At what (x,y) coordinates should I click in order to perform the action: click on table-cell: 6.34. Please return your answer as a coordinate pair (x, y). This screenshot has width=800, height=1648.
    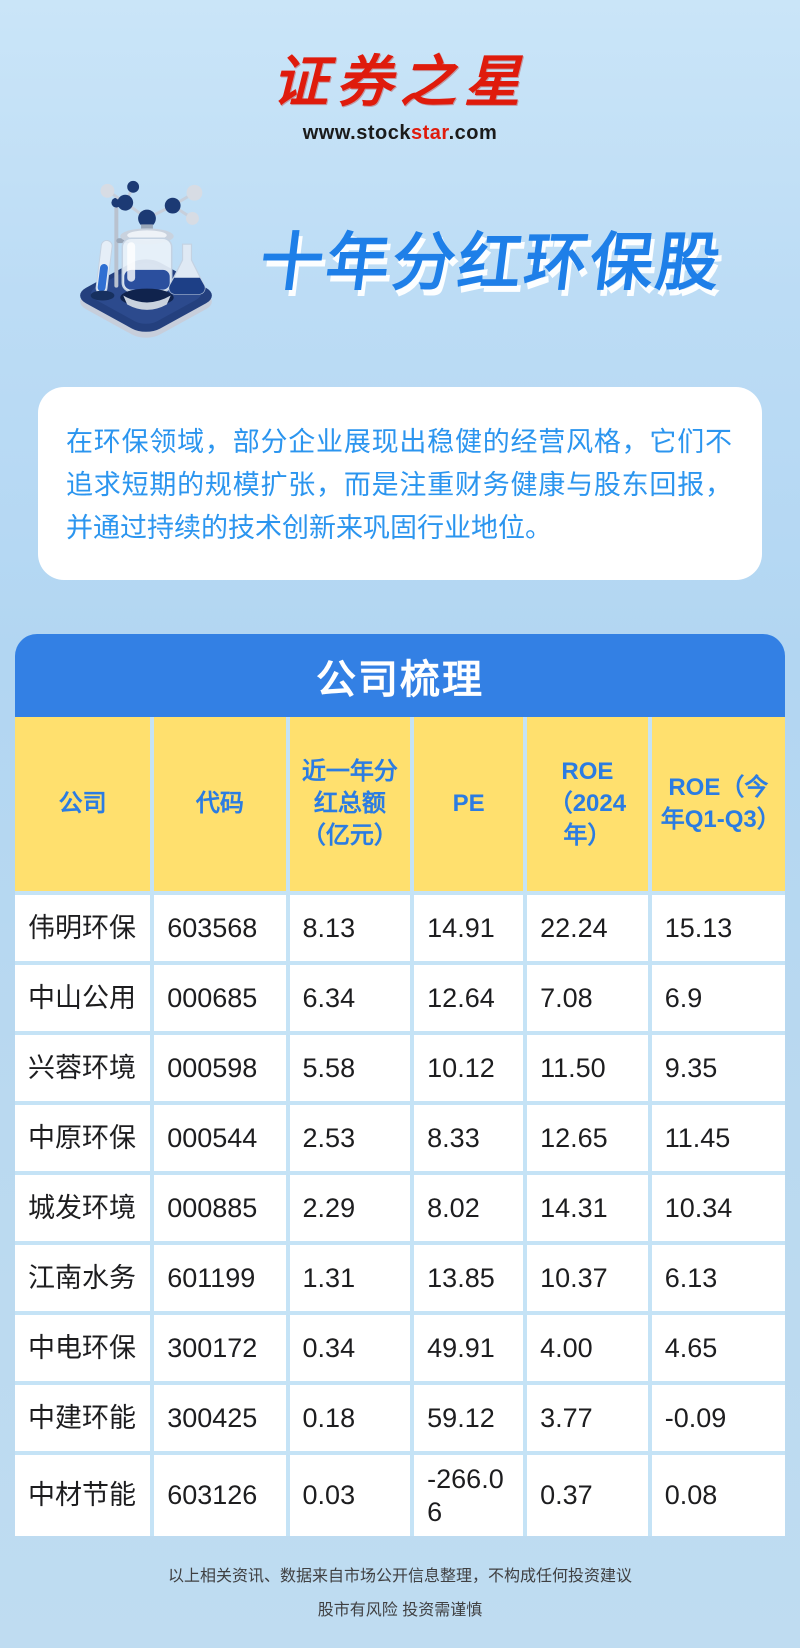
    Looking at the image, I should click on (350, 998).